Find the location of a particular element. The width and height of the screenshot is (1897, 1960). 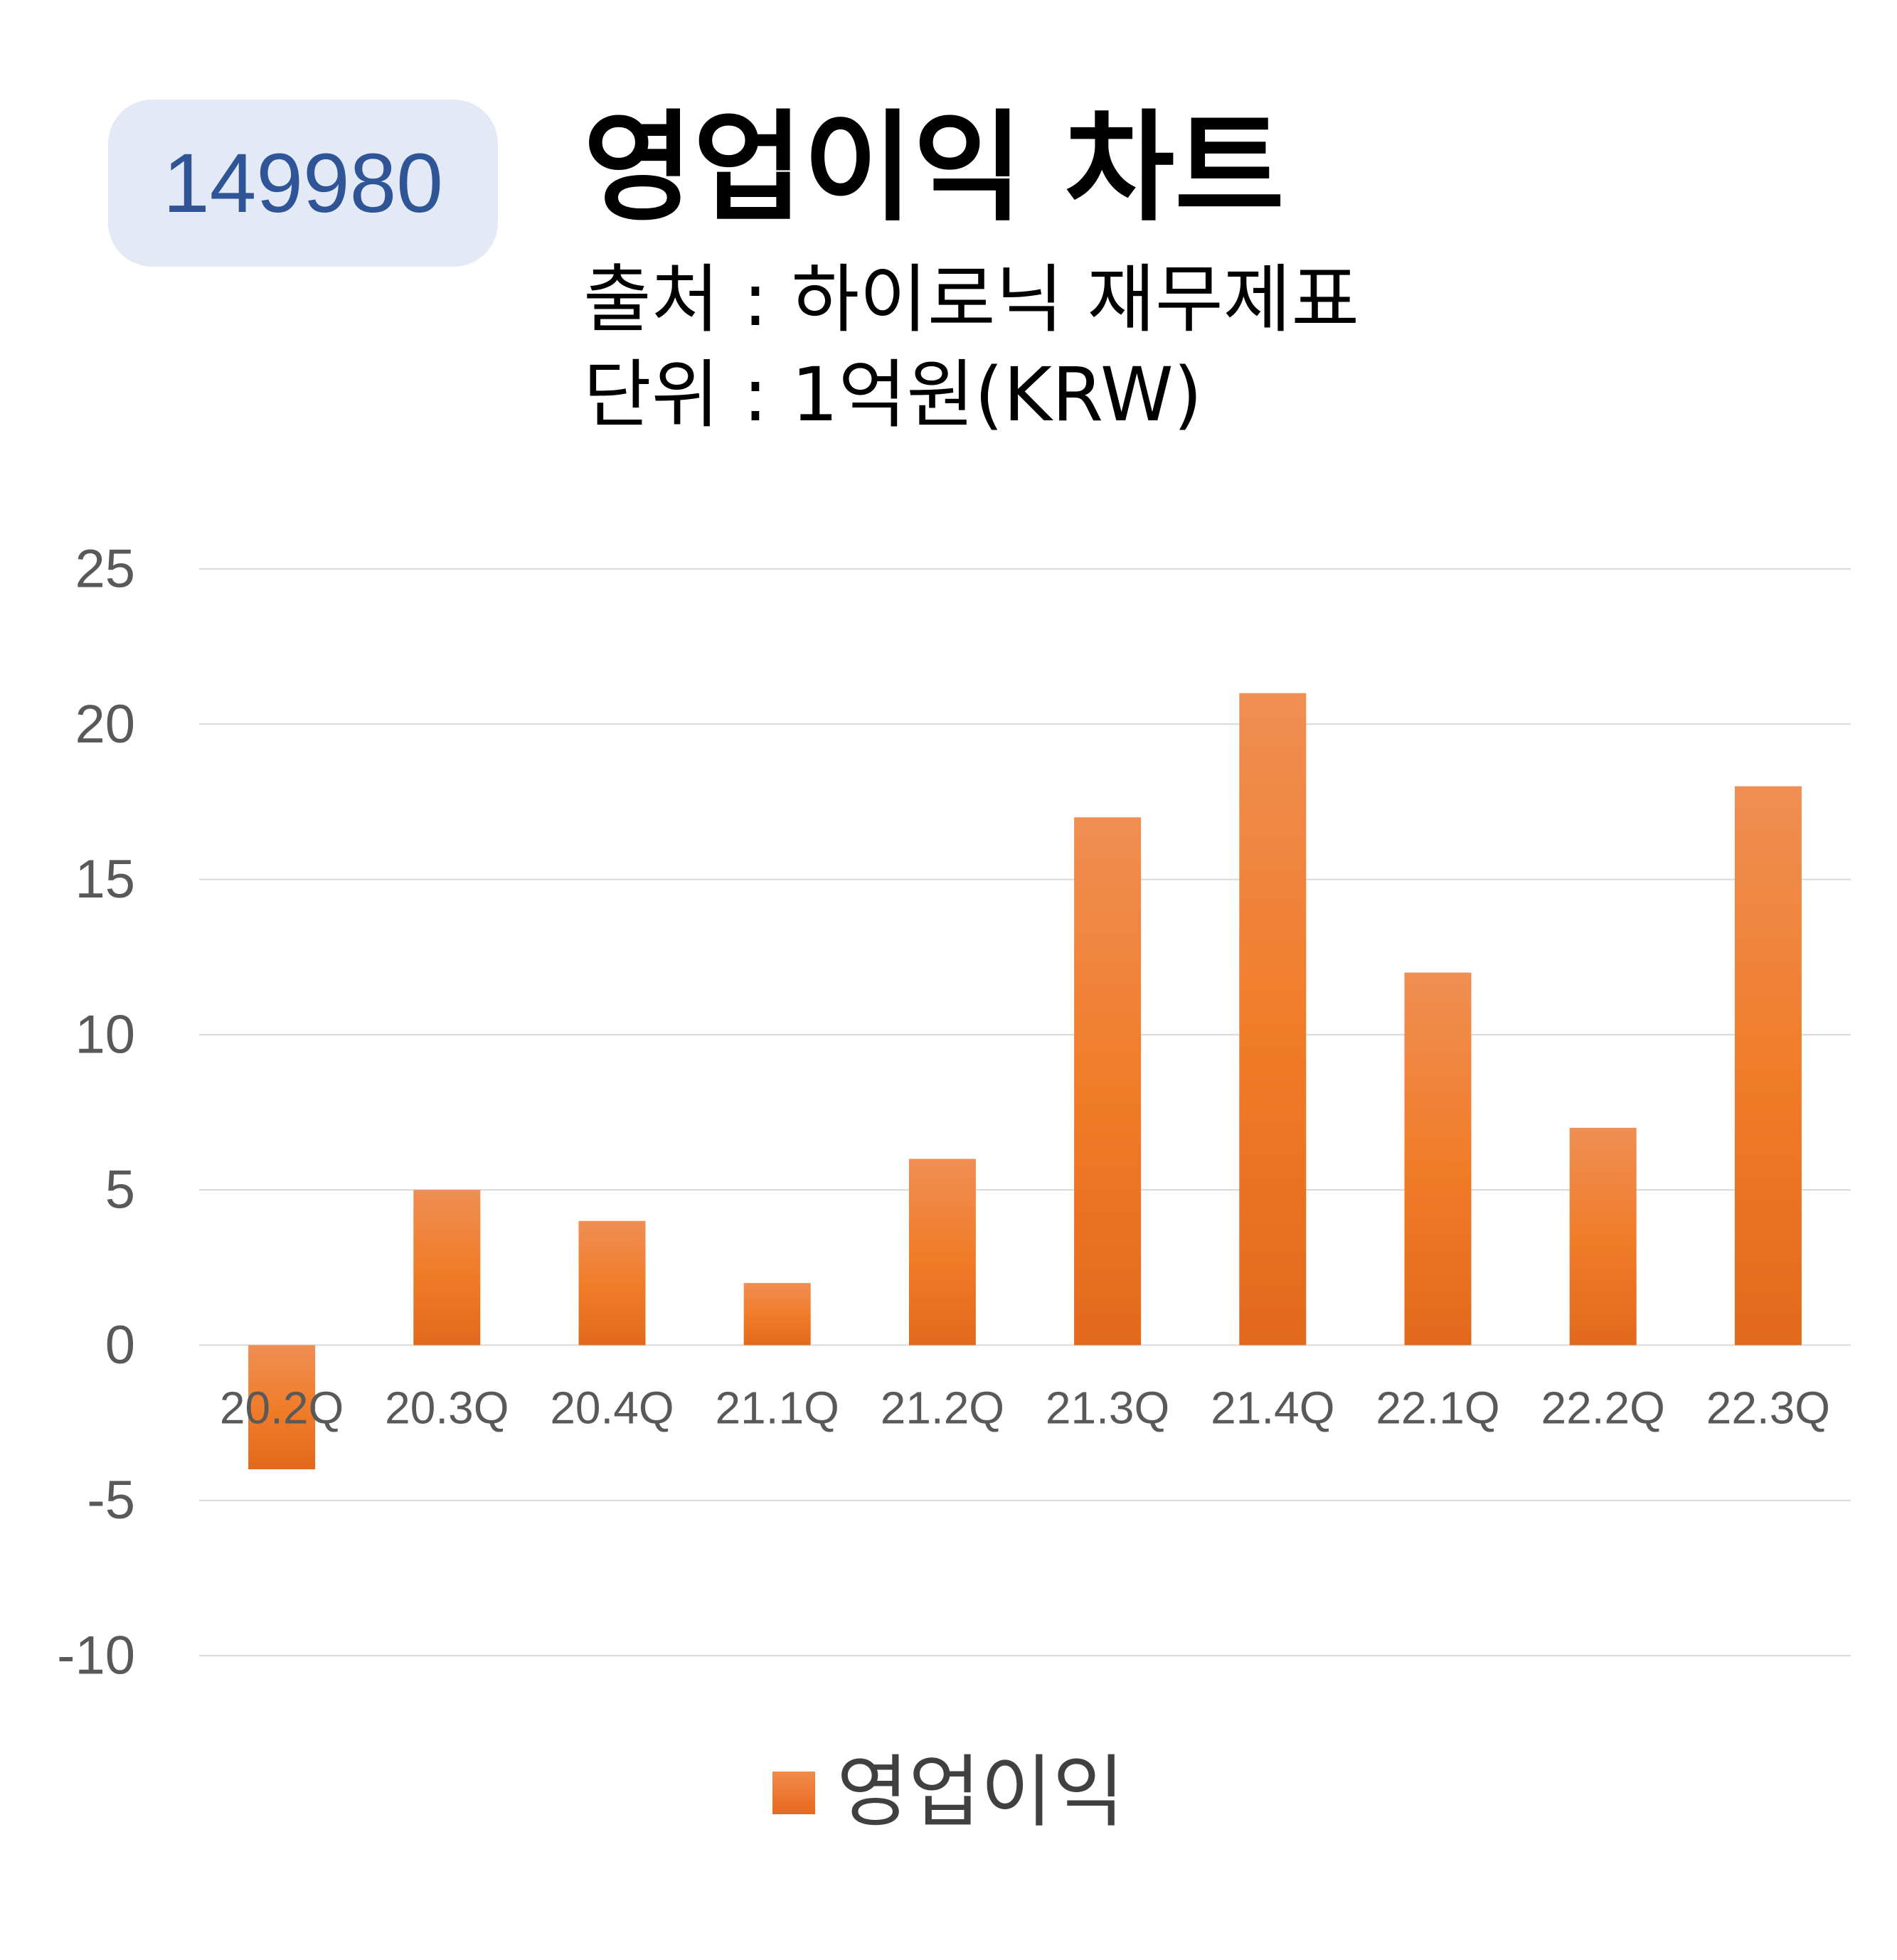

stock-code-badge: 149980 is located at coordinates (303, 183).